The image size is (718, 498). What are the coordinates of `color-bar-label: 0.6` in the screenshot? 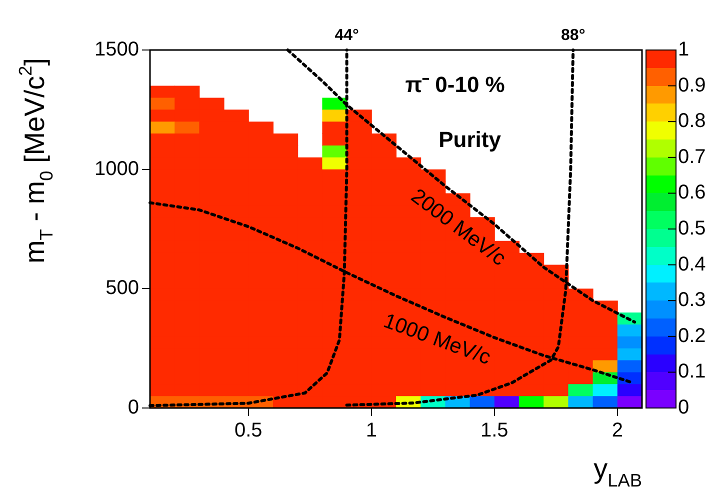 It's located at (692, 193).